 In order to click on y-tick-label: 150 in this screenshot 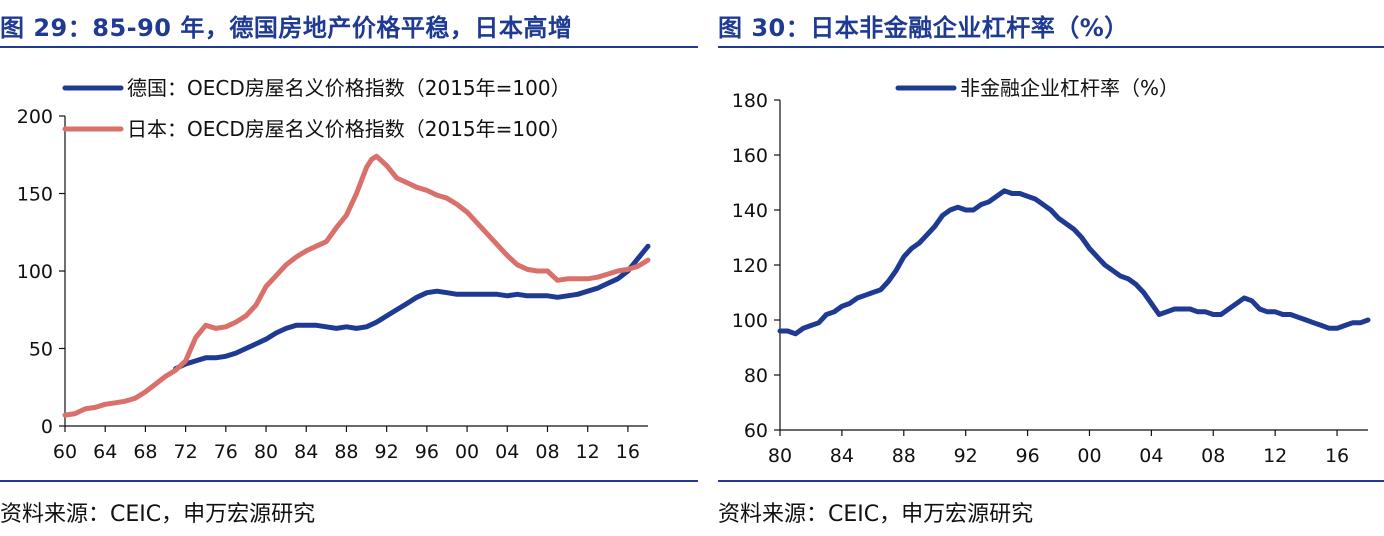, I will do `click(35, 195)`.